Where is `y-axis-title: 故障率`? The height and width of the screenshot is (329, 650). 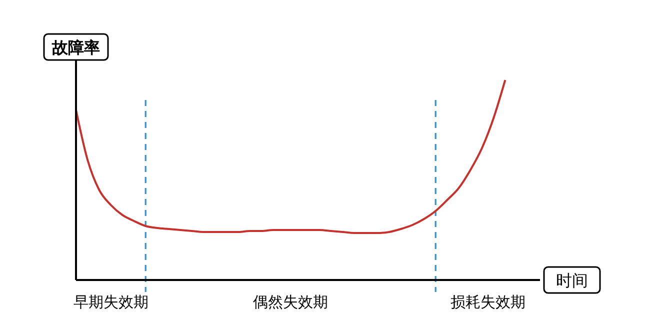 y-axis-title: 故障率 is located at coordinates (75, 47).